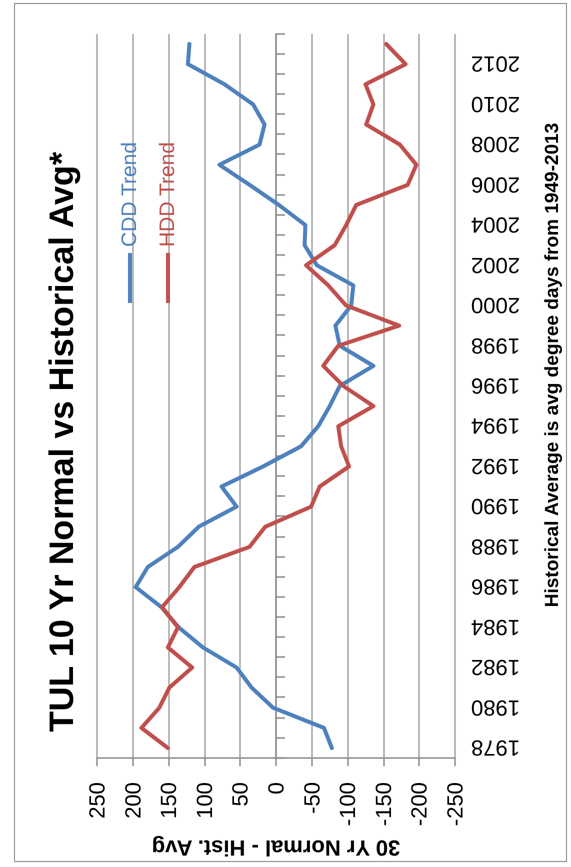 Image resolution: width=571 pixels, height=867 pixels. I want to click on x-tick-label: -200, so click(419, 804).